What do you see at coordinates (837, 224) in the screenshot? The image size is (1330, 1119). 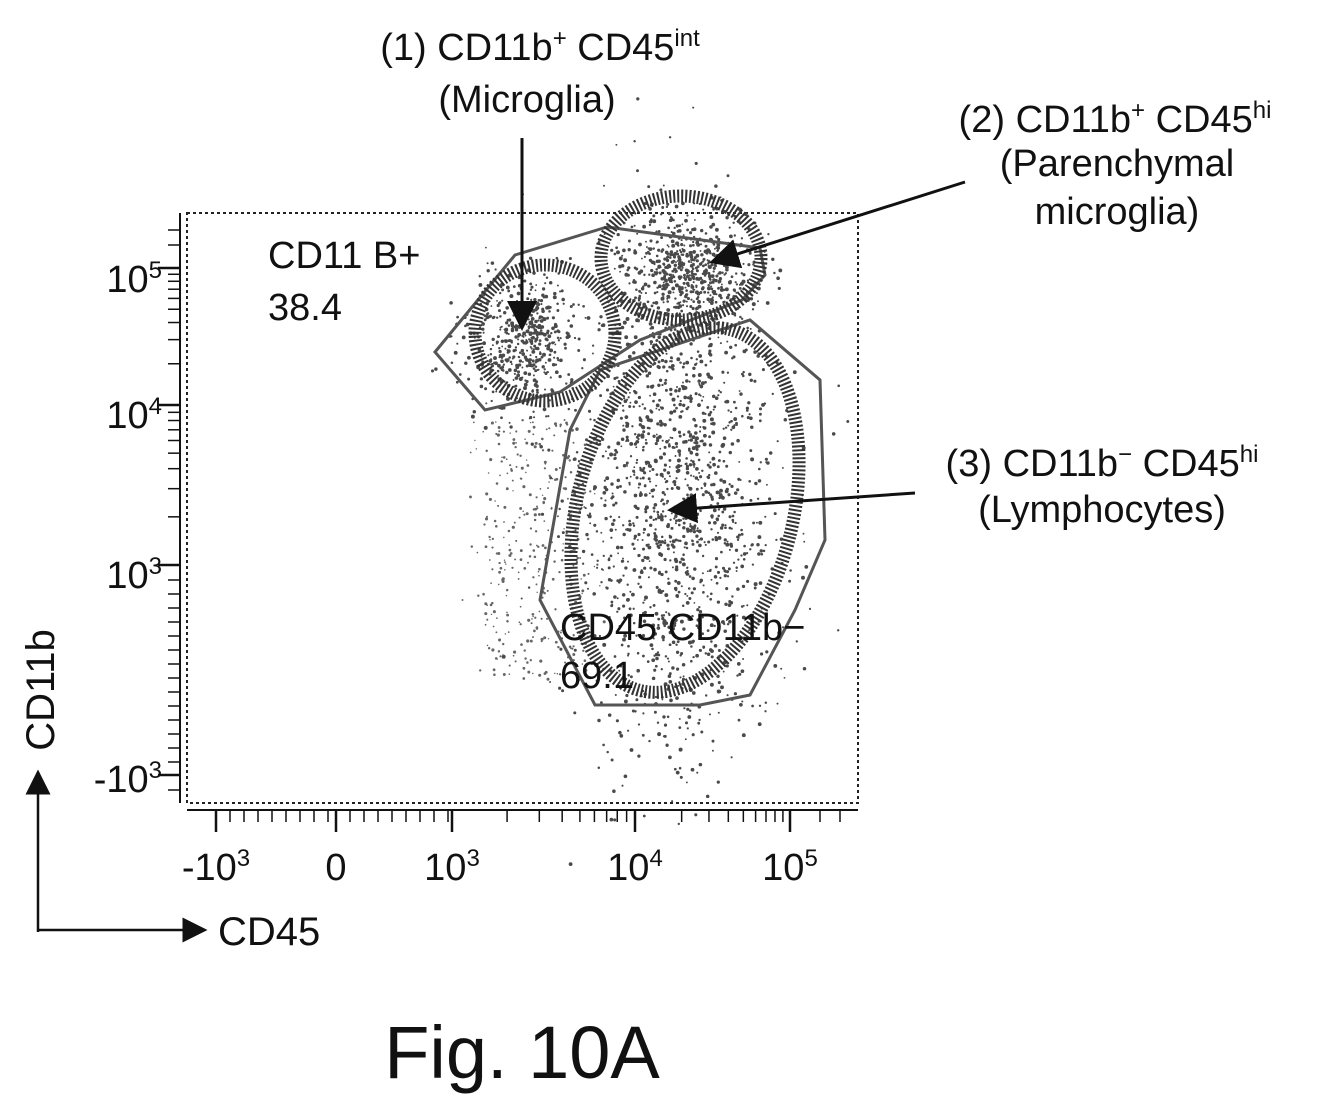 I see `annotation-arrow` at bounding box center [837, 224].